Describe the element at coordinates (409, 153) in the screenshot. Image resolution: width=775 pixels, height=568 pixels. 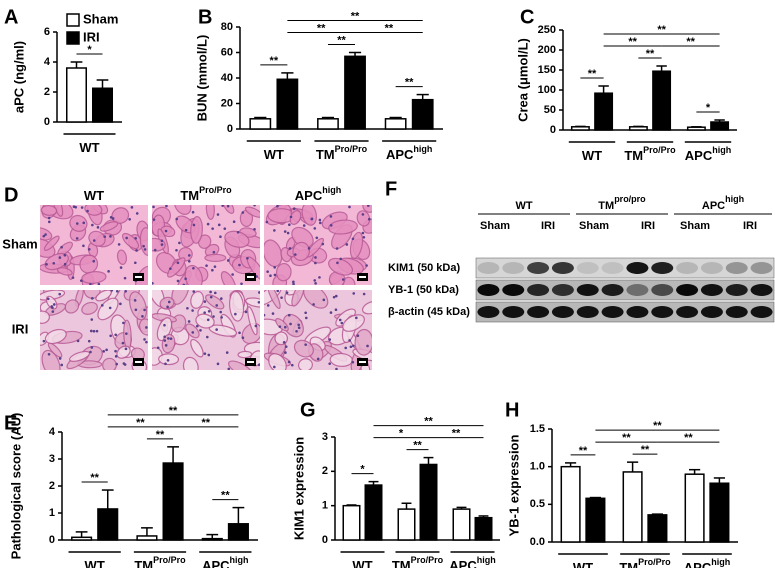
I see `x-tick-label: APChigh` at that location.